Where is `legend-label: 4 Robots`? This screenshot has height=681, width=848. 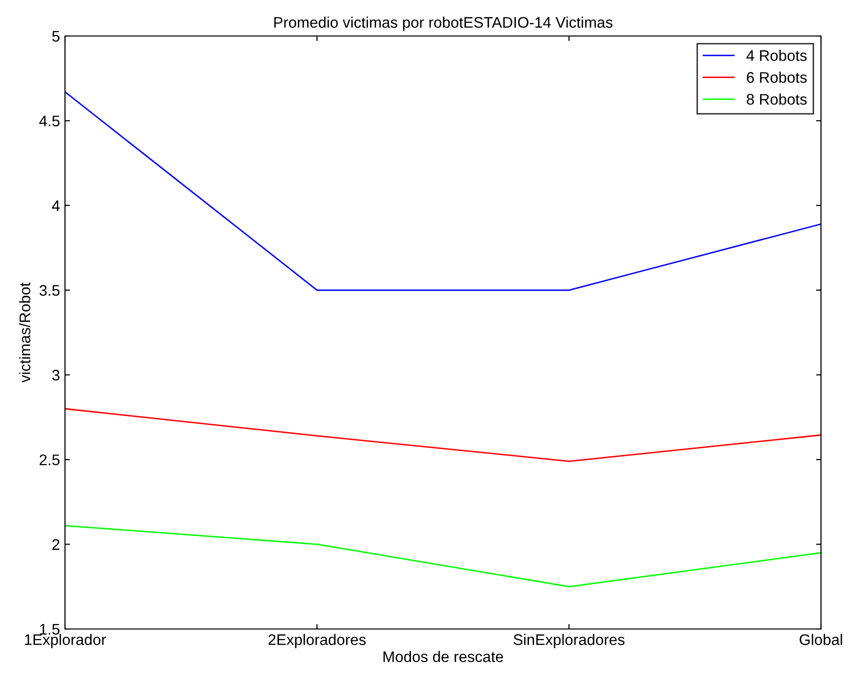
legend-label: 4 Robots is located at coordinates (776, 55).